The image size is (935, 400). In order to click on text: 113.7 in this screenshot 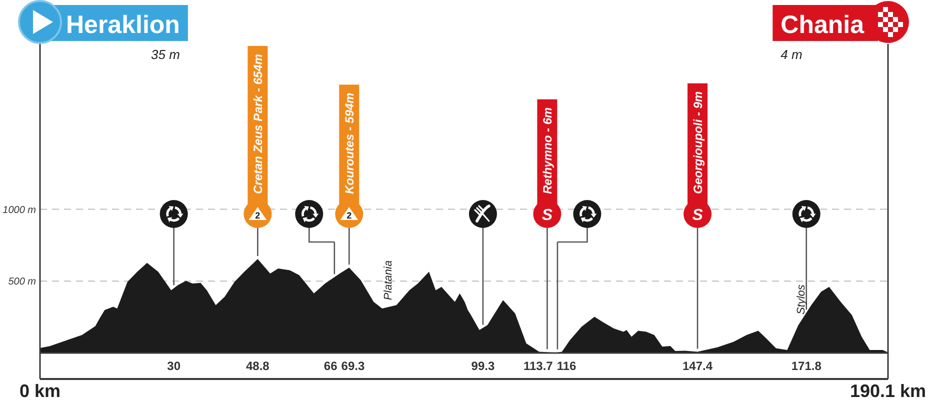, I will do `click(538, 366)`.